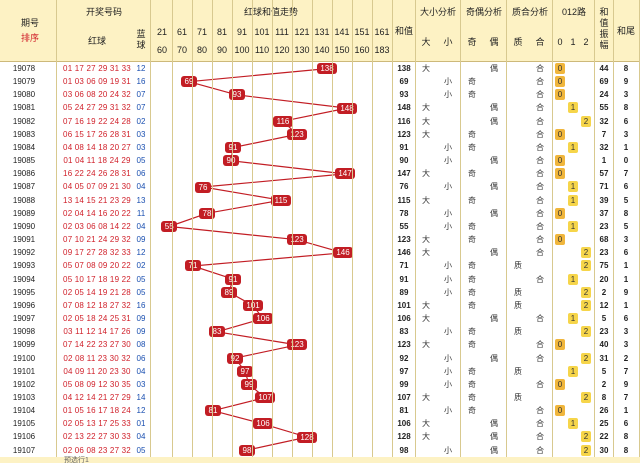  I want to click on red-balls: 01 04 11 18 24 29, so click(97, 161).